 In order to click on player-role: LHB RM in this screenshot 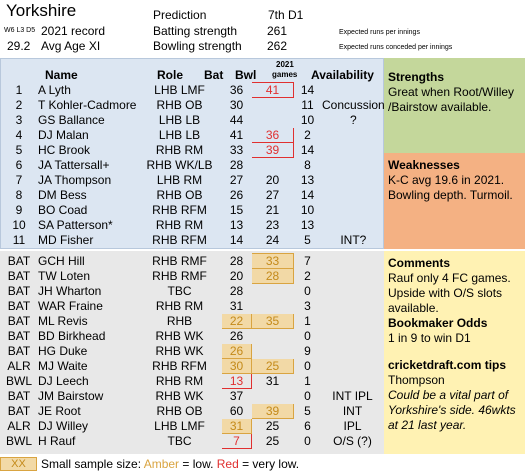, I will do `click(179, 180)`.